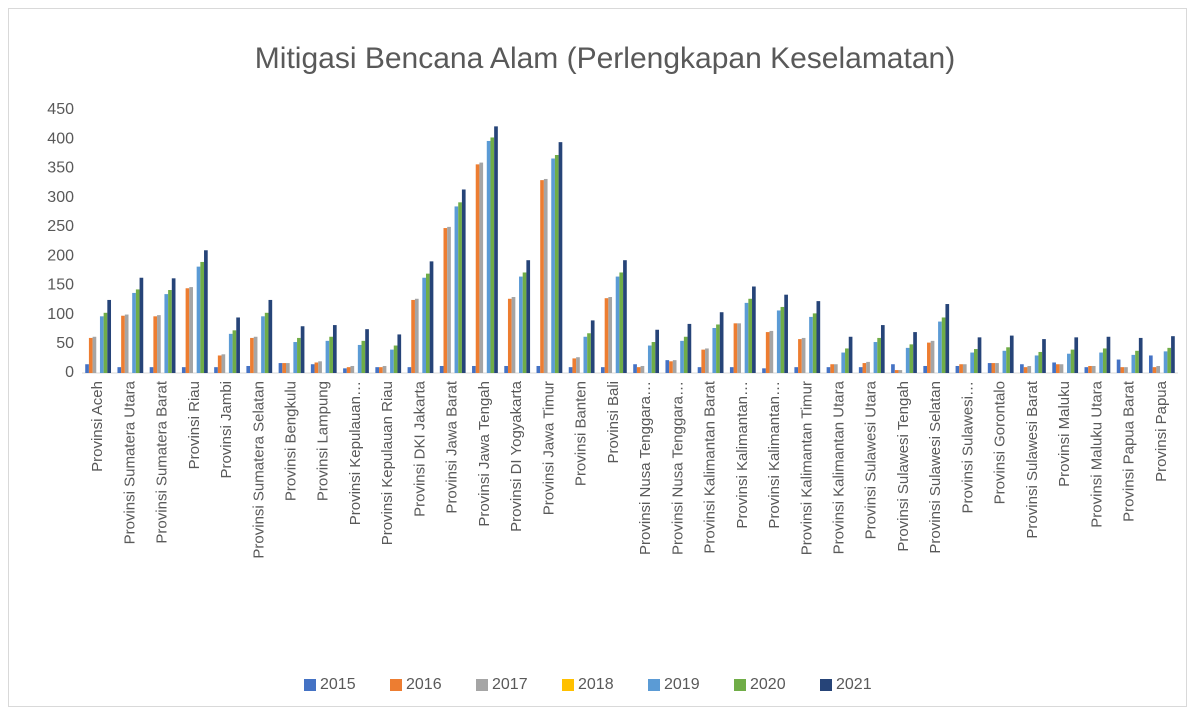 Image resolution: width=1195 pixels, height=715 pixels. I want to click on x-tick-label: Provinsi Jawa Tengah, so click(484, 454).